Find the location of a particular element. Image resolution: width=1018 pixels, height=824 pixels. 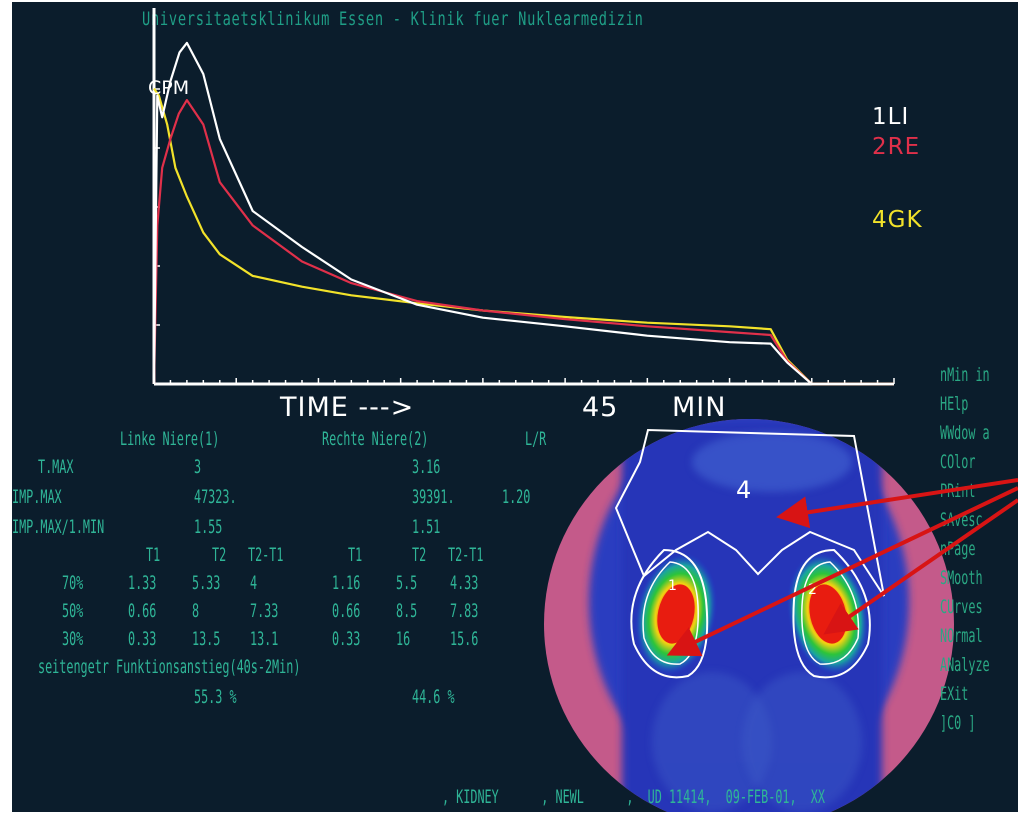

annotation-arrow-roi4 is located at coordinates (897, 503).